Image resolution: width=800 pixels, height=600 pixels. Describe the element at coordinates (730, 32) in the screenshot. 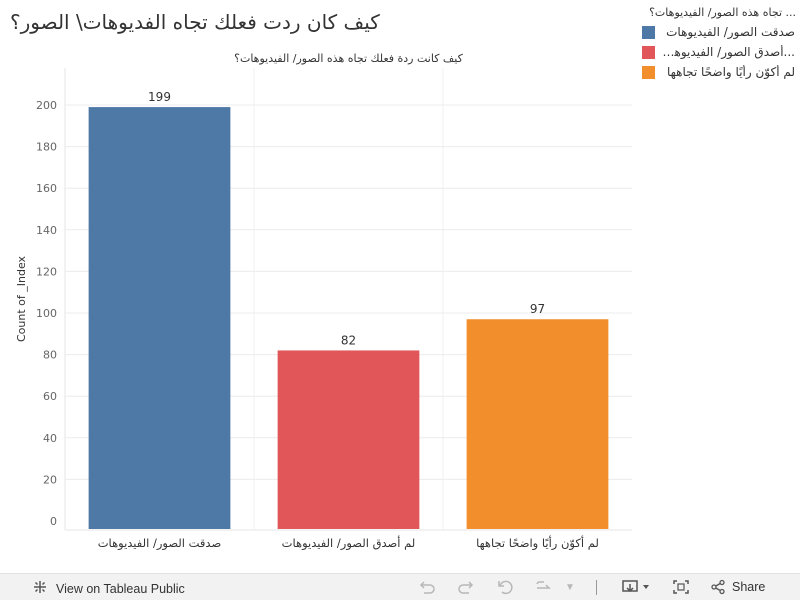

I see `legend-label: صدقت الصور/ الفيديوهات` at that location.